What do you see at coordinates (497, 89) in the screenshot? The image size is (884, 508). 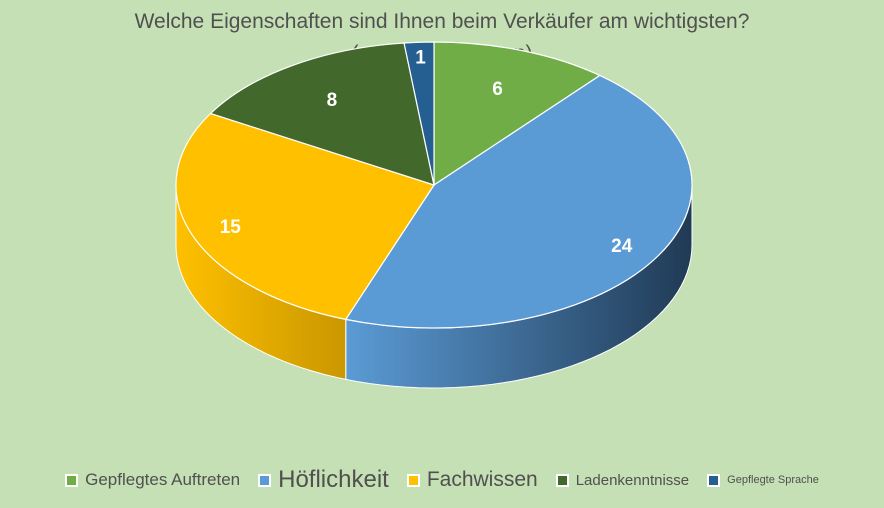 I see `data-label-gepflegtes-auftreten: 6` at bounding box center [497, 89].